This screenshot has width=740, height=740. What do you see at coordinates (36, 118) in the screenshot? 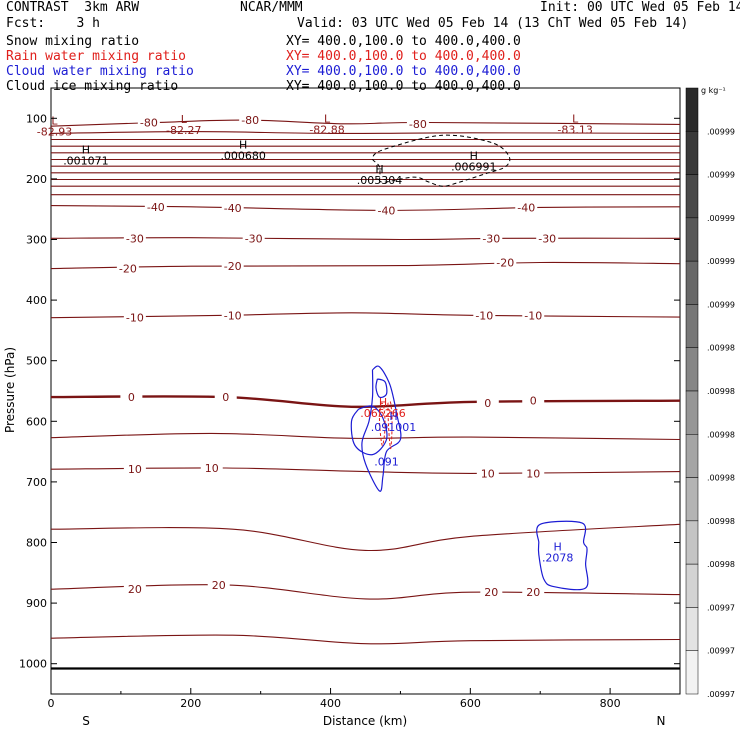
I see `y-tick-label: 100` at bounding box center [36, 118].